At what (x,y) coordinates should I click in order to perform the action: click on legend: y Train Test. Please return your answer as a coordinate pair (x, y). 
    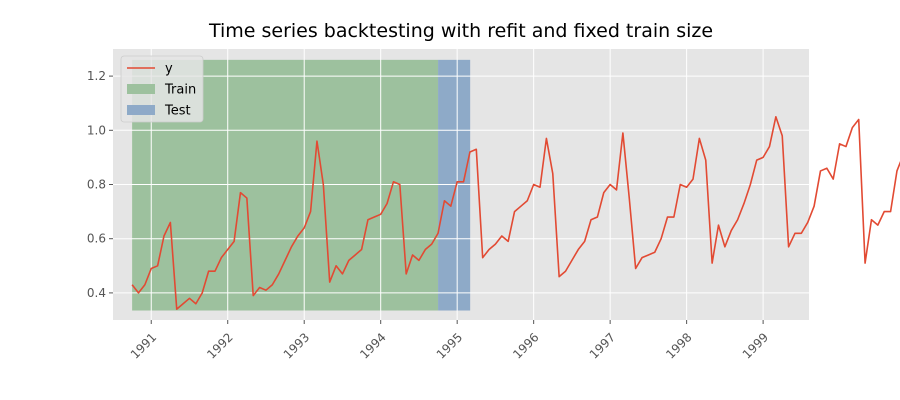
    Looking at the image, I should click on (162, 89).